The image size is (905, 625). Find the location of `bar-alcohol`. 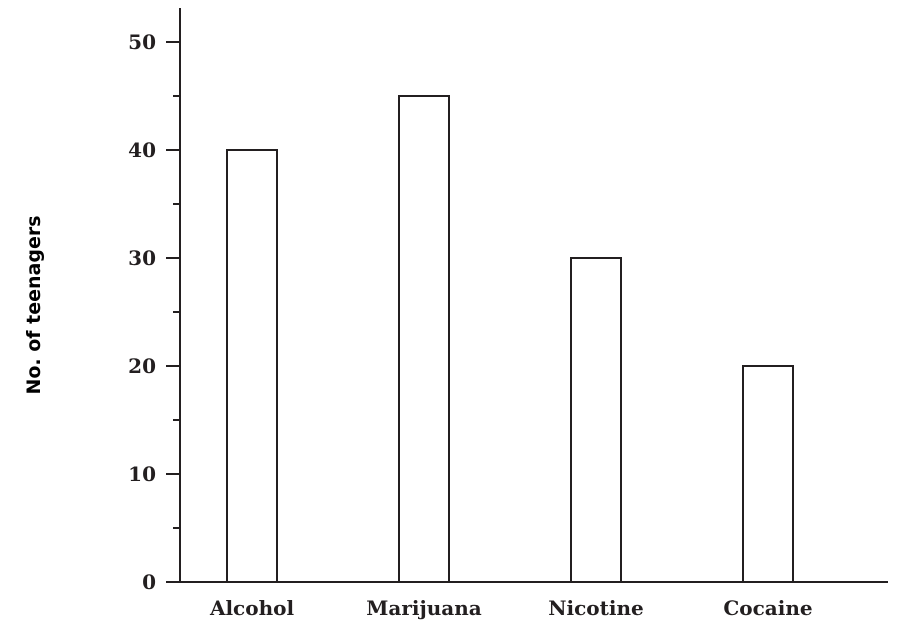

bar-alcohol is located at coordinates (252, 366).